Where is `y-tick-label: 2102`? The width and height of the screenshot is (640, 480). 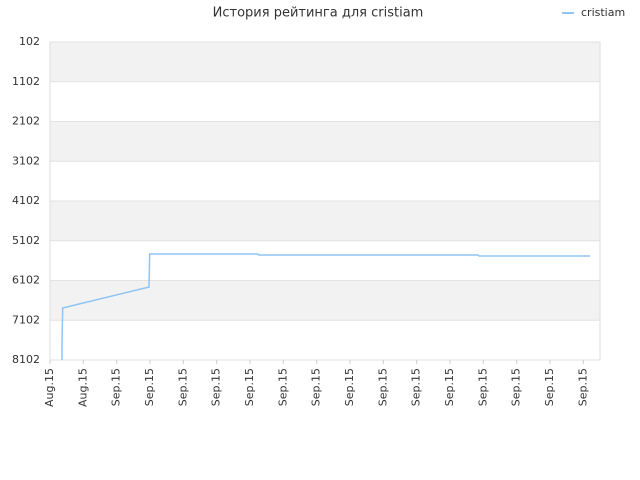 y-tick-label: 2102 is located at coordinates (26, 121).